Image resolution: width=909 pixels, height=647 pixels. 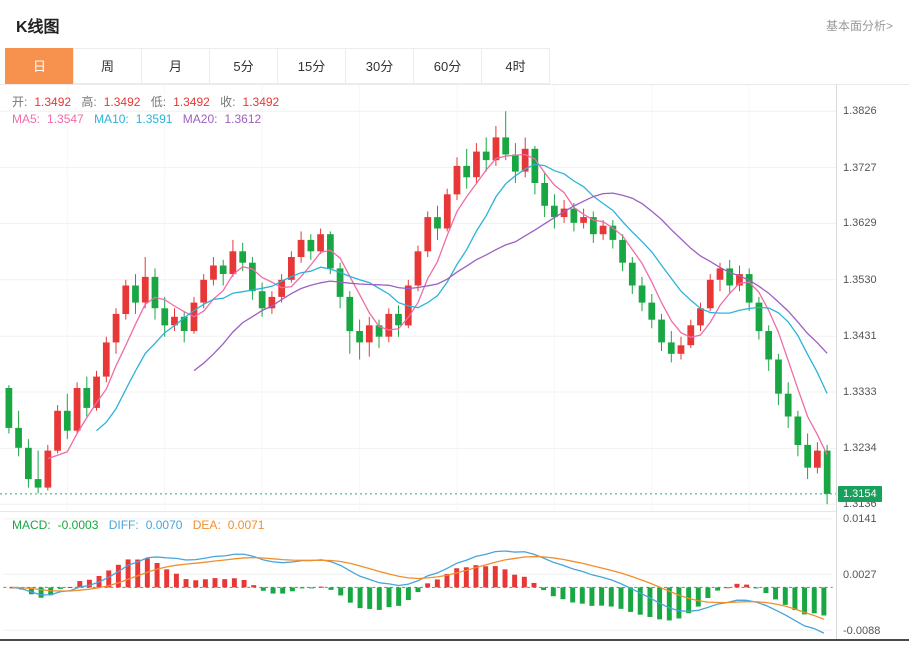 What do you see at coordinates (89, 102) in the screenshot?
I see `high-label: 高:` at bounding box center [89, 102].